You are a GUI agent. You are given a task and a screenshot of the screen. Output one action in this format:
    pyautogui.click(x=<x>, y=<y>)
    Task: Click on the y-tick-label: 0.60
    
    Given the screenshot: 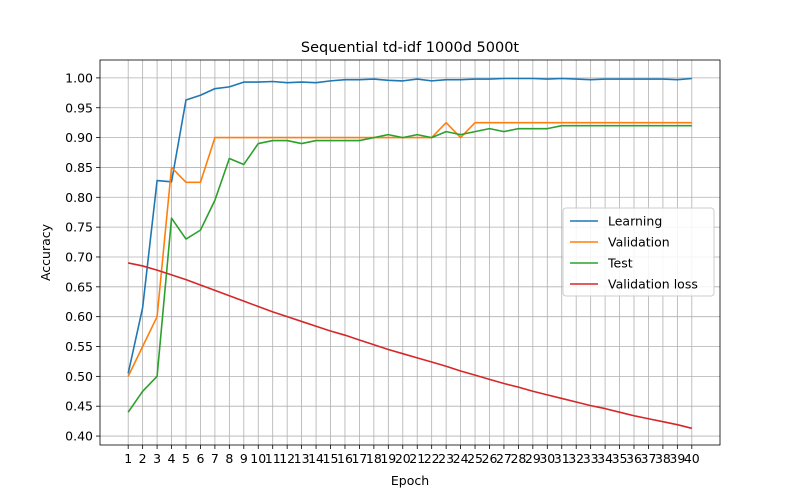 What is the action you would take?
    pyautogui.click(x=79, y=316)
    